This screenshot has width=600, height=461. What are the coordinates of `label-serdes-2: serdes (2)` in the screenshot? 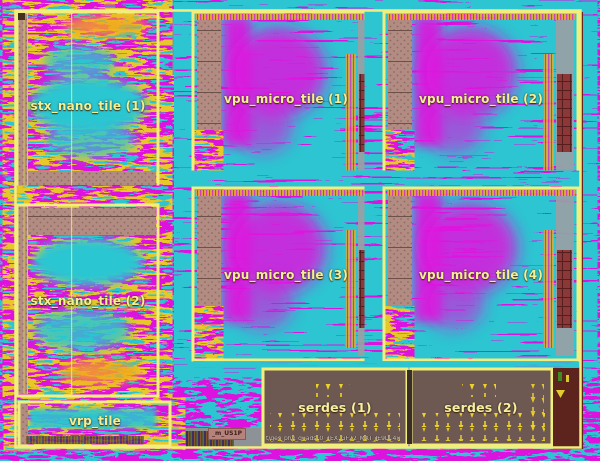 It's located at (481, 407).